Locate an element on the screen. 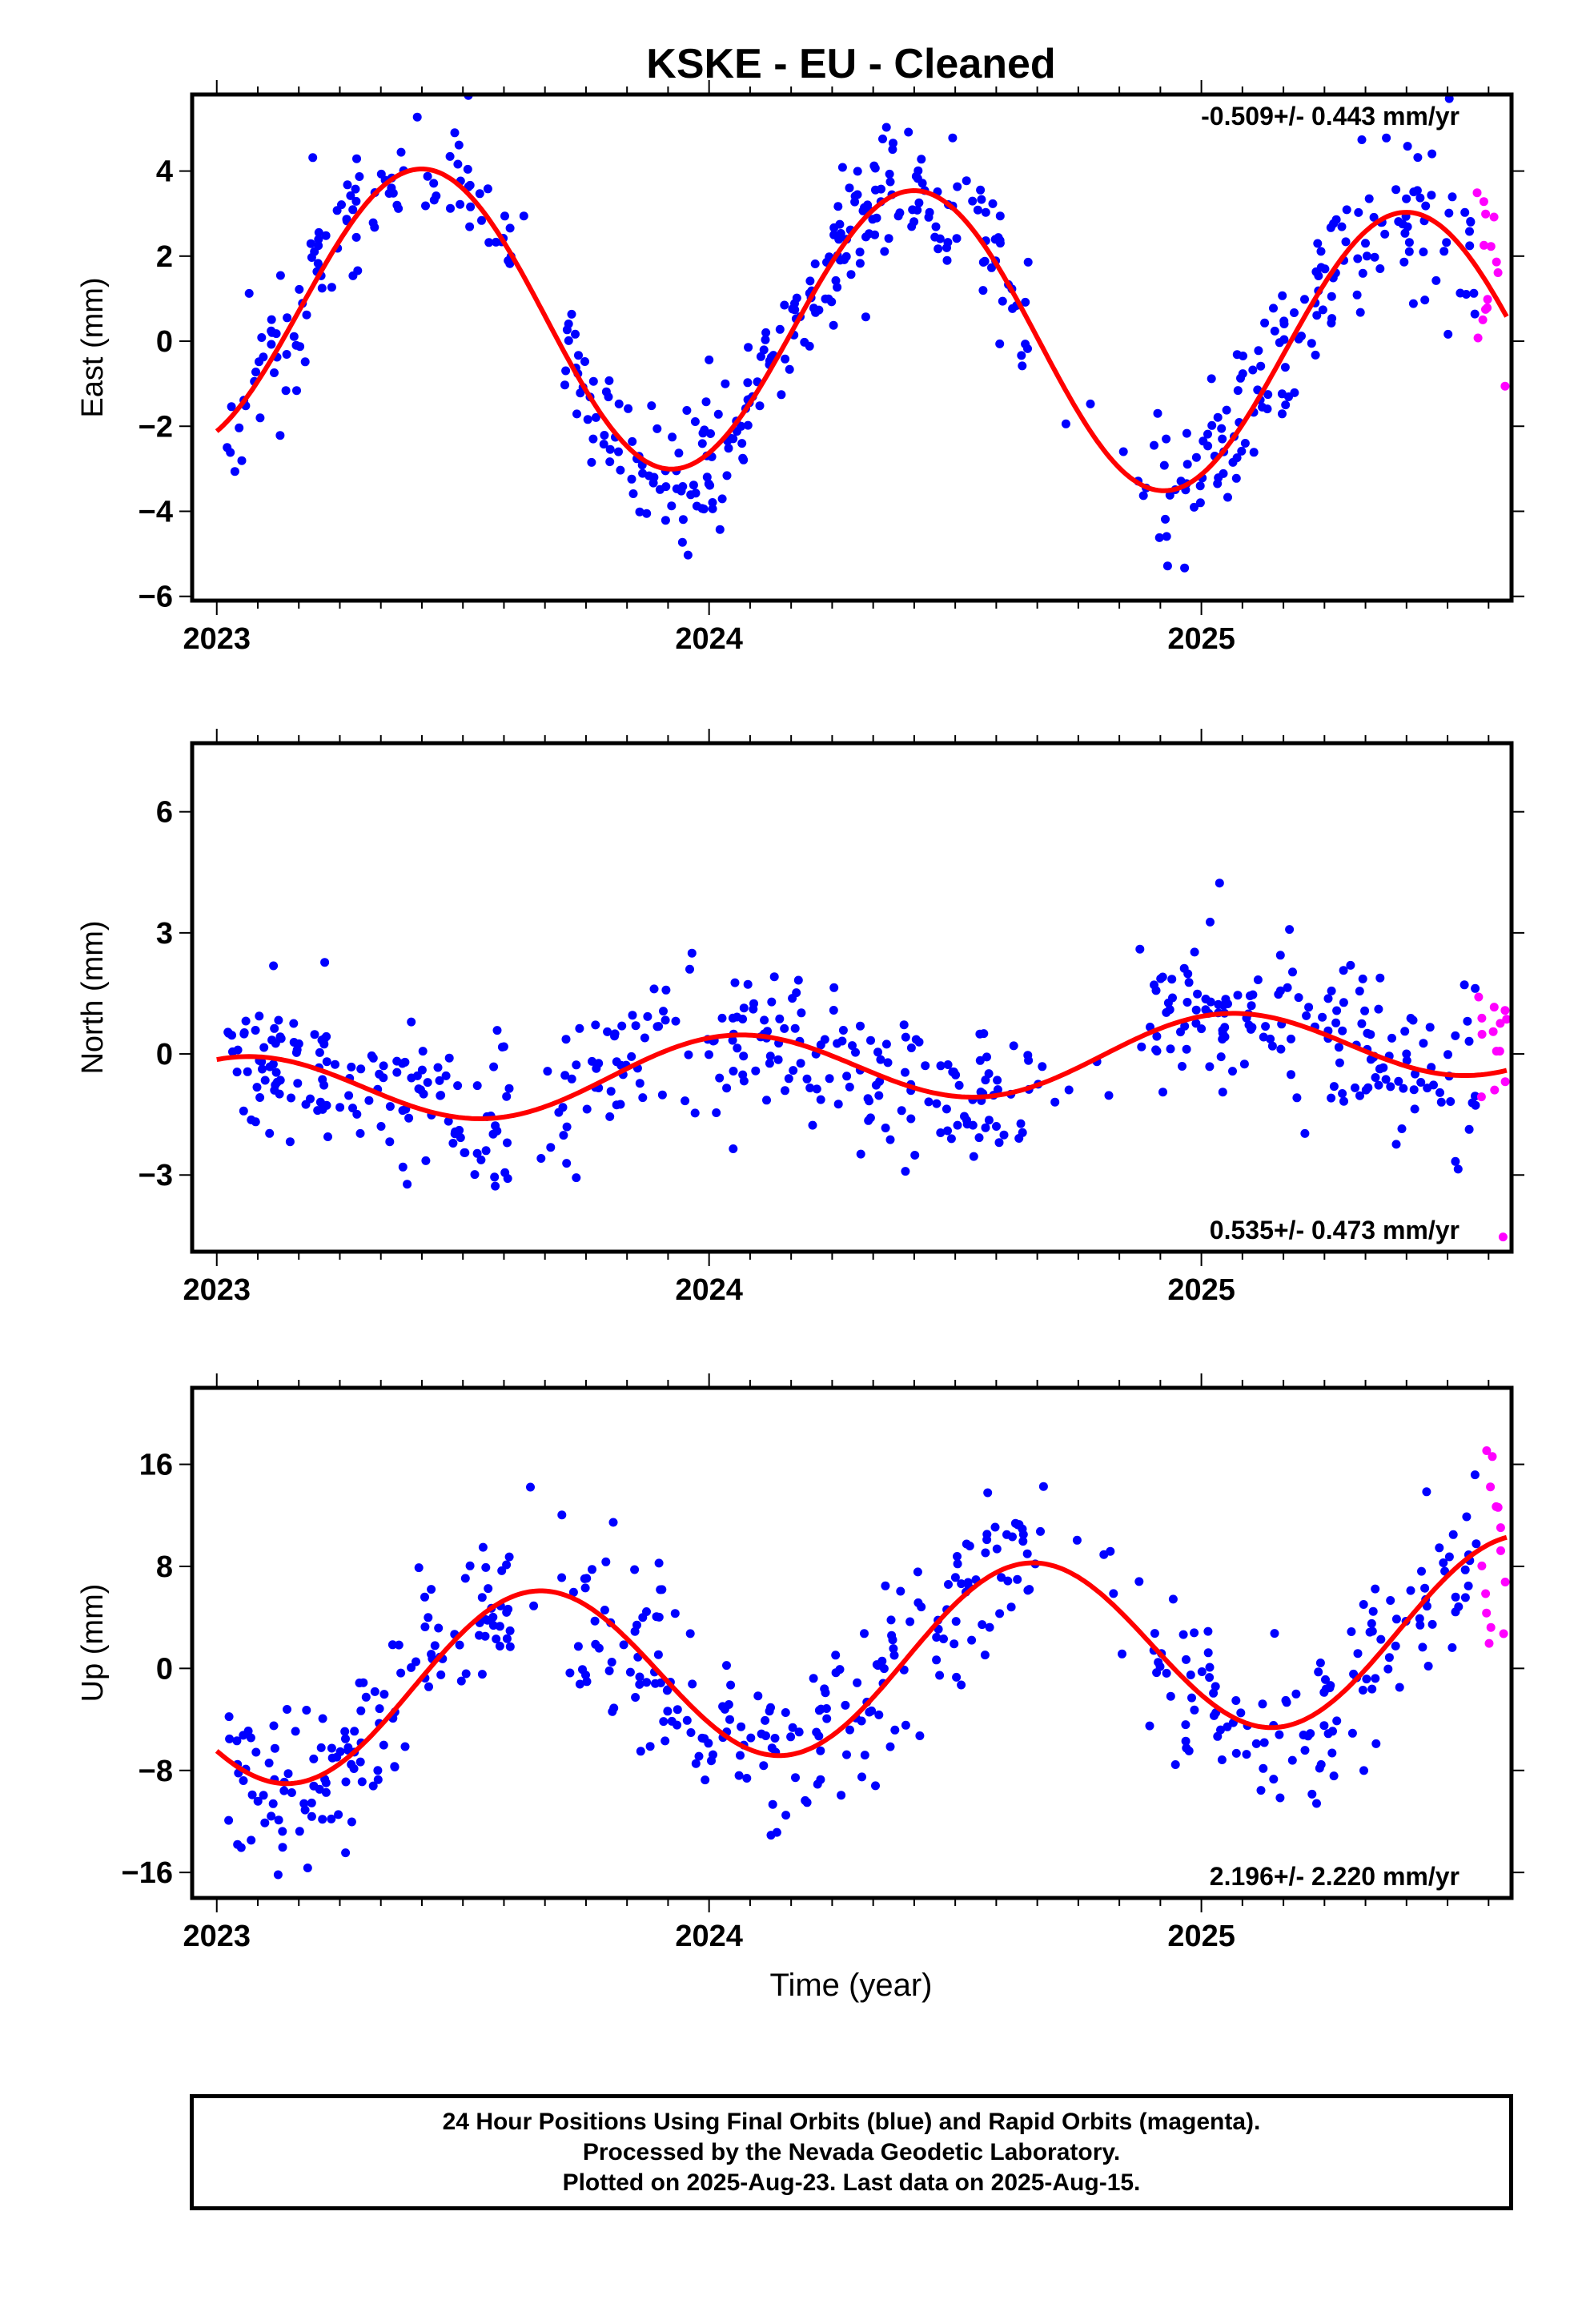 This screenshot has height=2324, width=1582. y-tick-label: 3 is located at coordinates (164, 934).